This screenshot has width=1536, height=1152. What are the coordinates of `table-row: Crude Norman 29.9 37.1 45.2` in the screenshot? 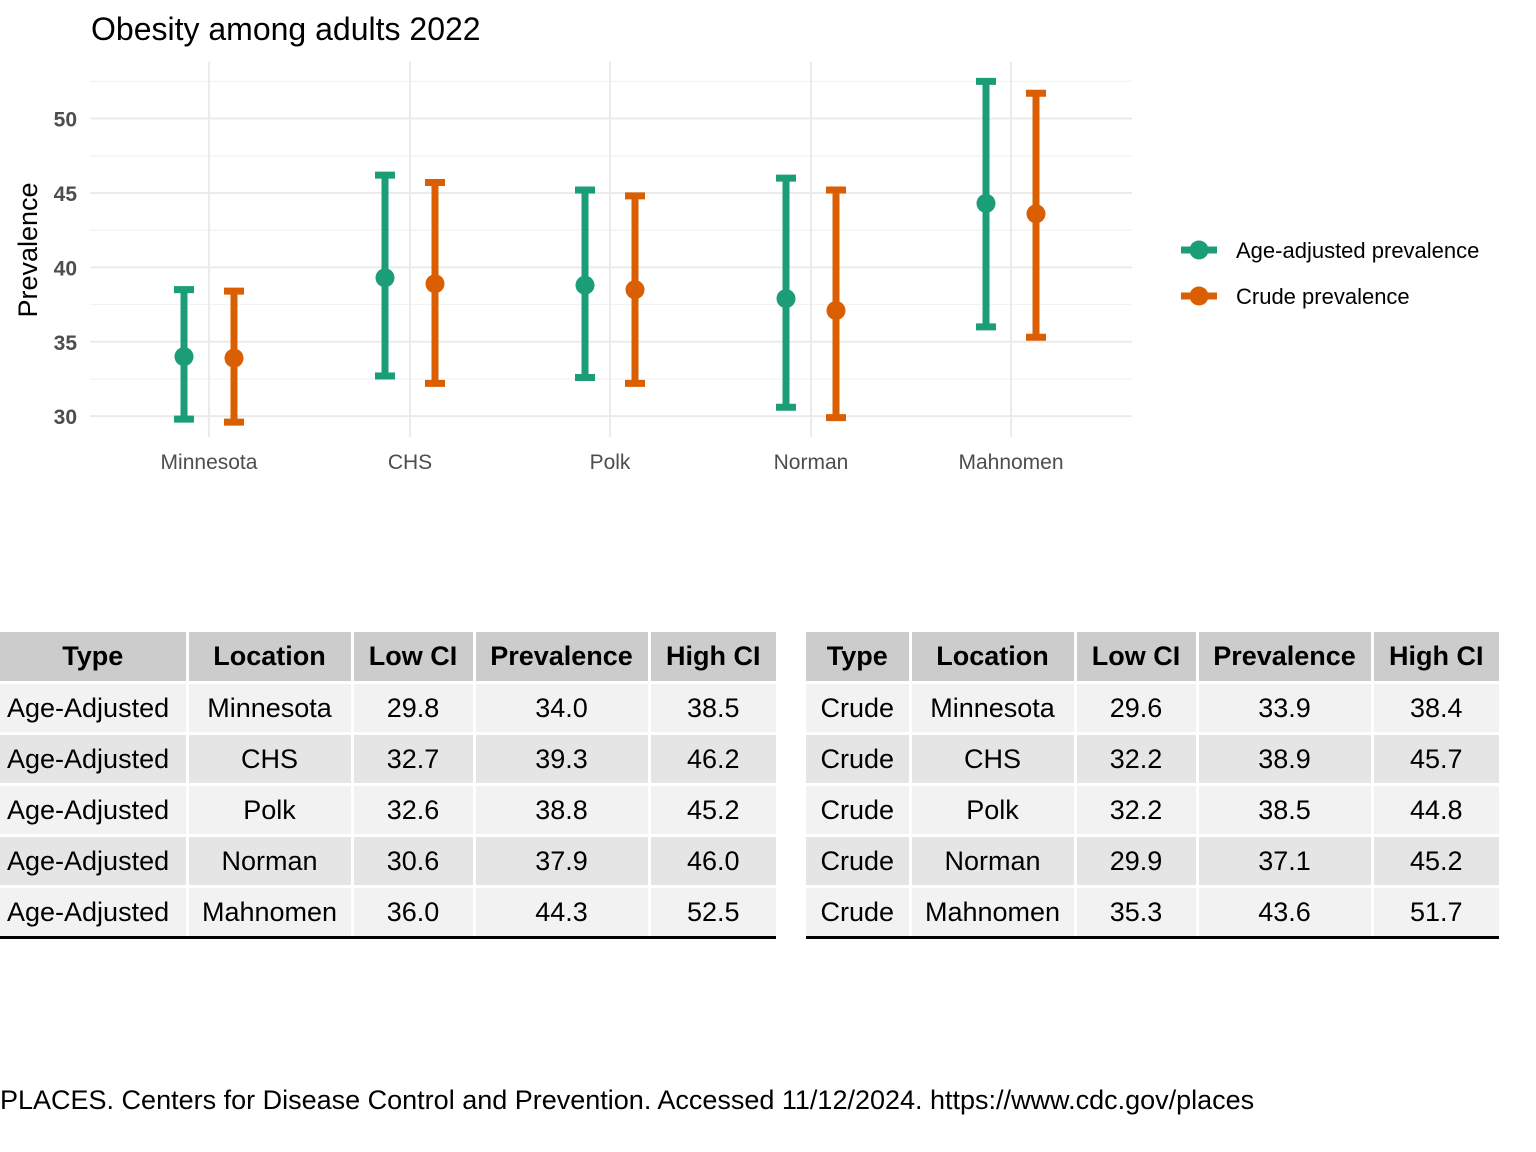 It's located at (1152, 861).